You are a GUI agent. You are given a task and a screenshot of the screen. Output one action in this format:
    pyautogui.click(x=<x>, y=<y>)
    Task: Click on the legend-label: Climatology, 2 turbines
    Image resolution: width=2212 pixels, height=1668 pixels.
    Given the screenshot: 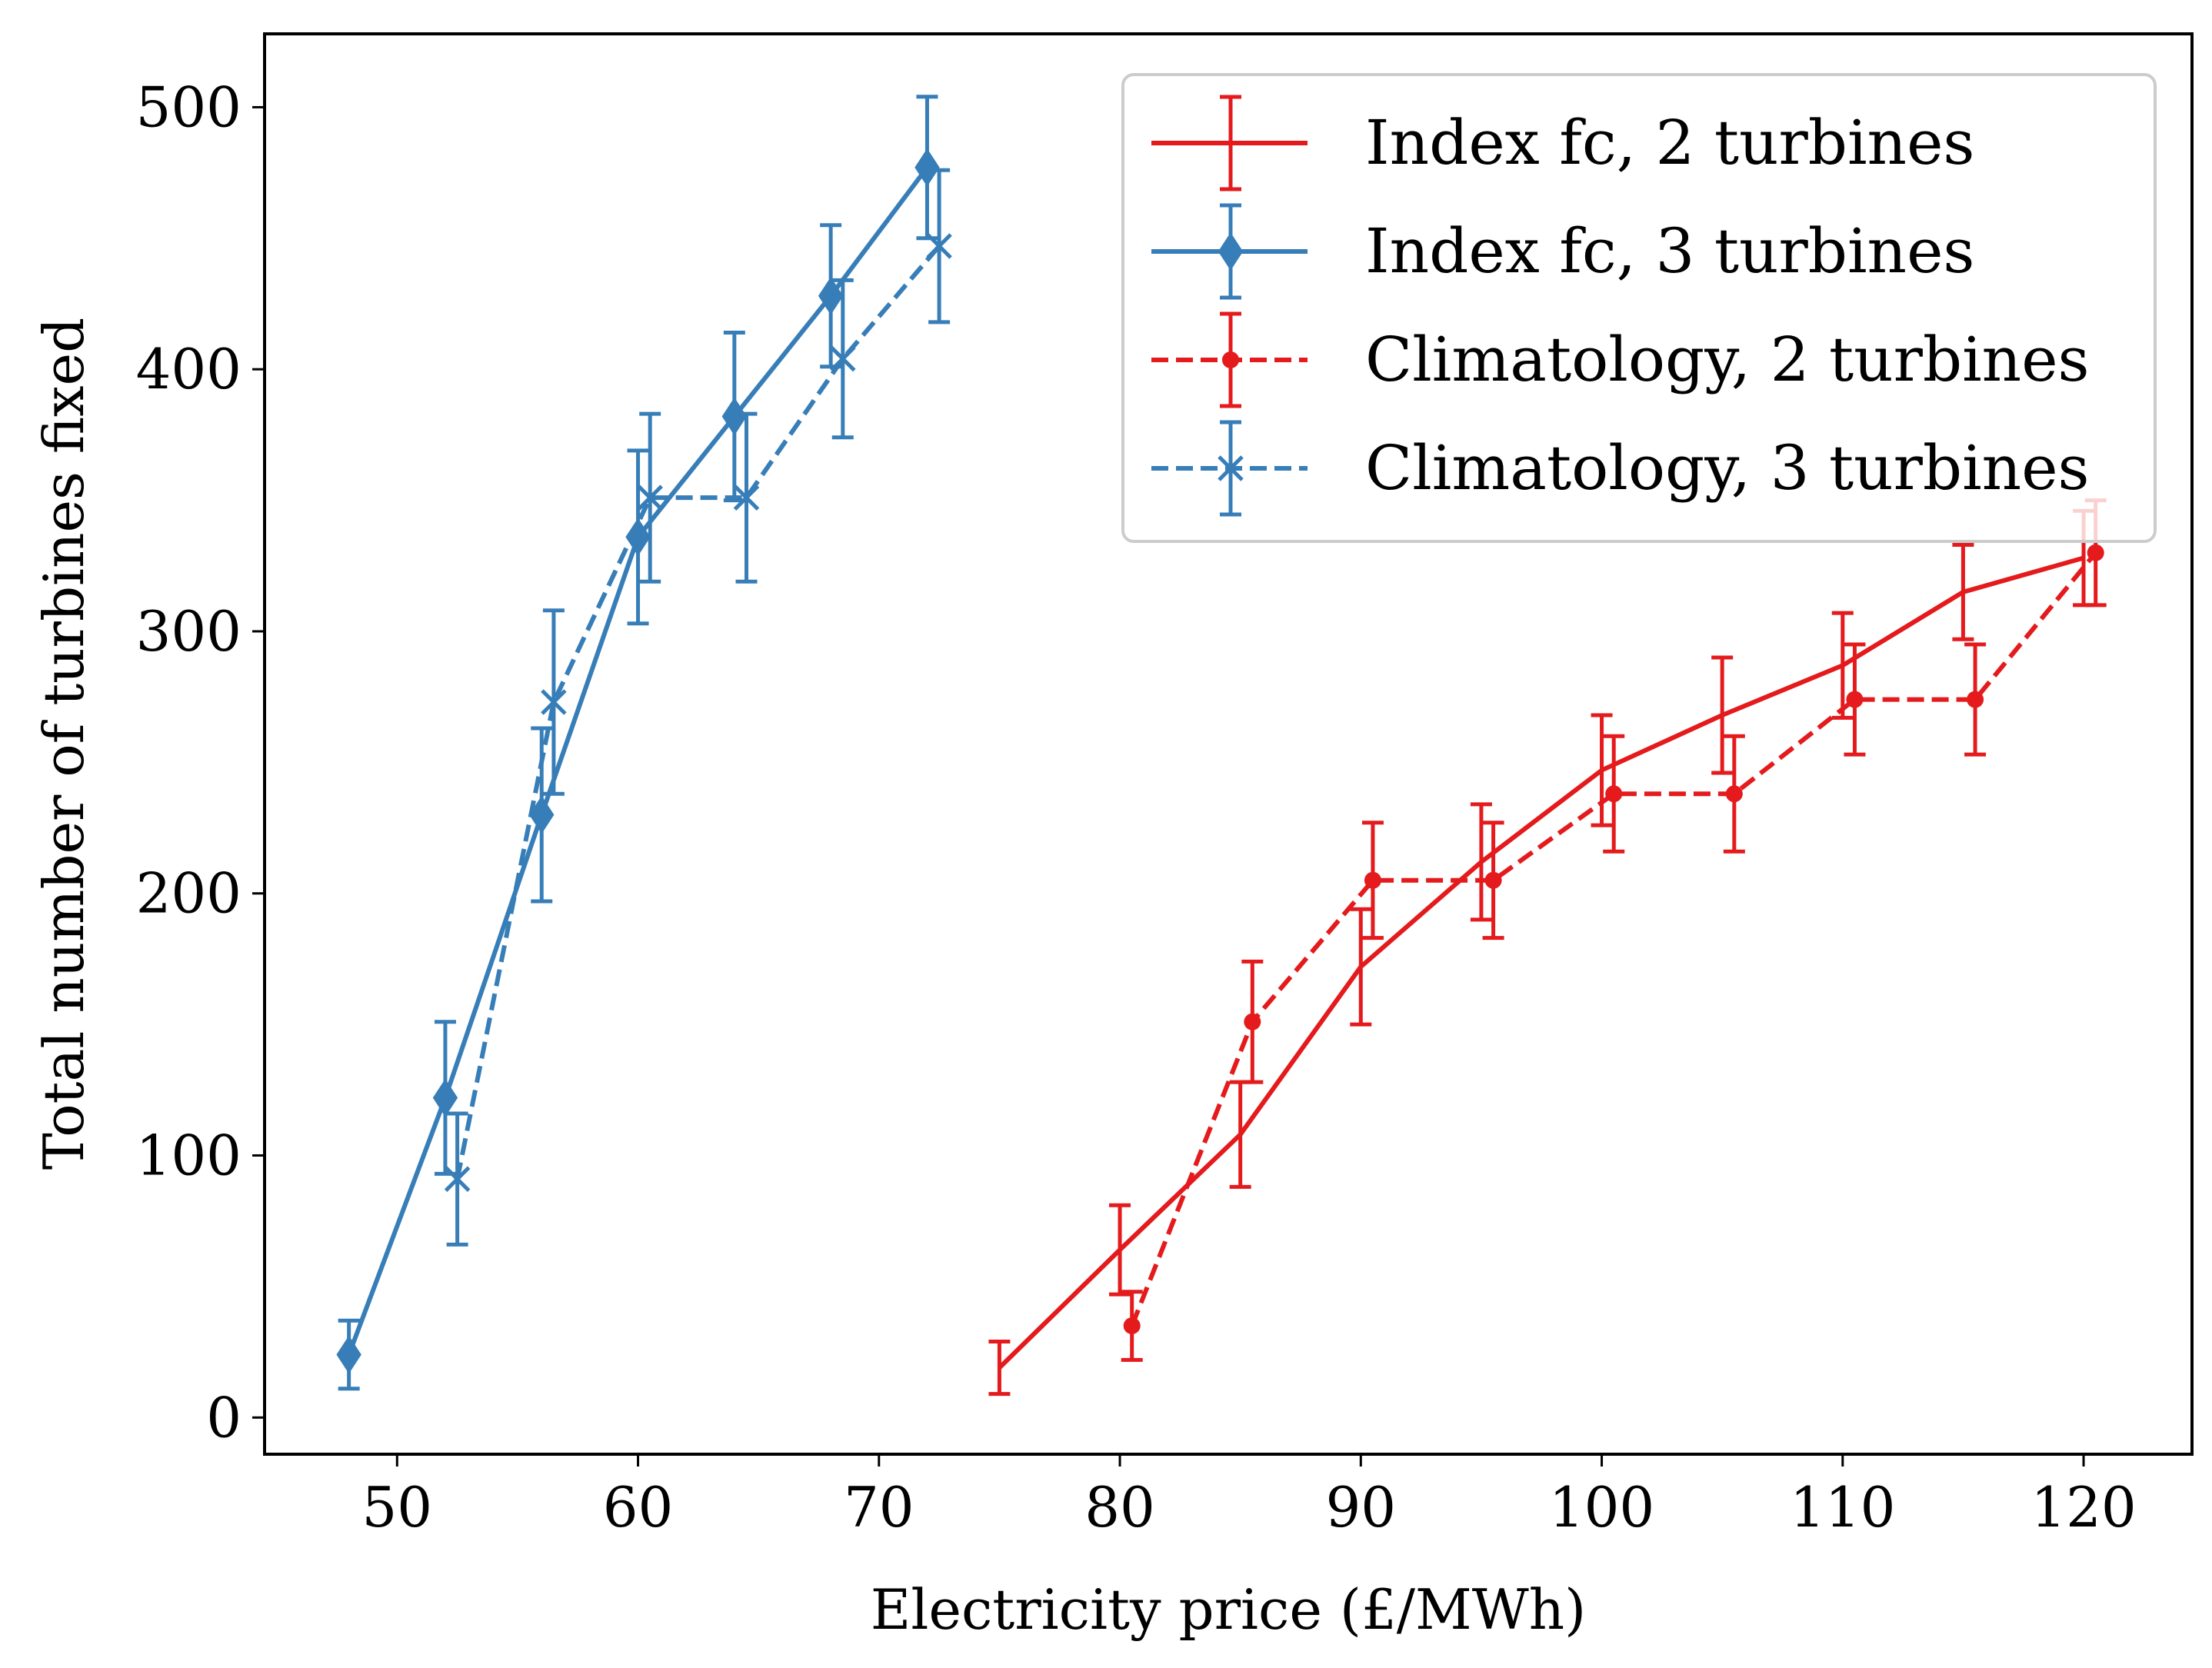 What is the action you would take?
    pyautogui.click(x=1727, y=359)
    